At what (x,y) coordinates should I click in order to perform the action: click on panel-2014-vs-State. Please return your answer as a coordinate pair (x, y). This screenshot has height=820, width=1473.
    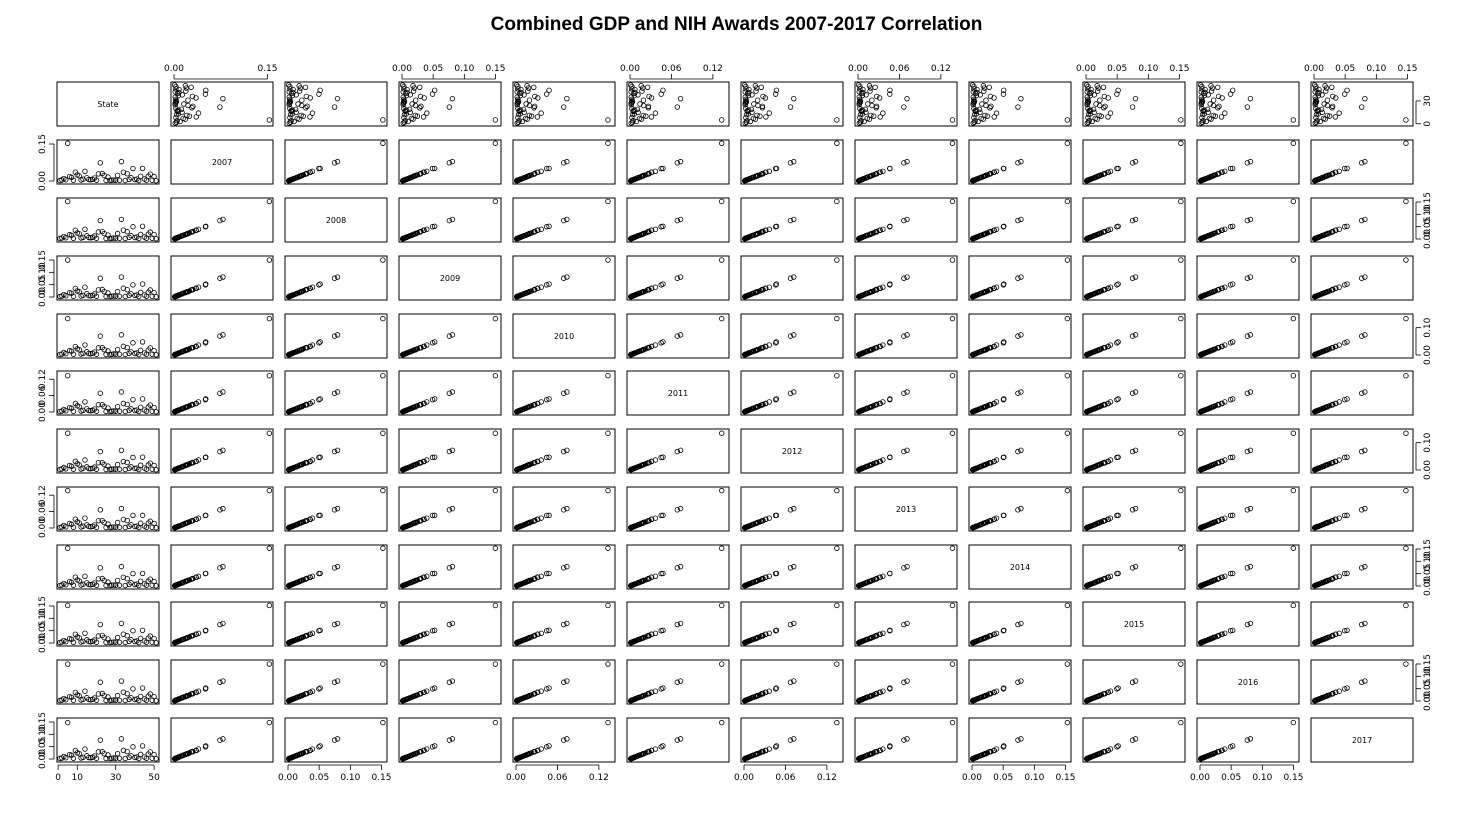
    Looking at the image, I should click on (108, 567).